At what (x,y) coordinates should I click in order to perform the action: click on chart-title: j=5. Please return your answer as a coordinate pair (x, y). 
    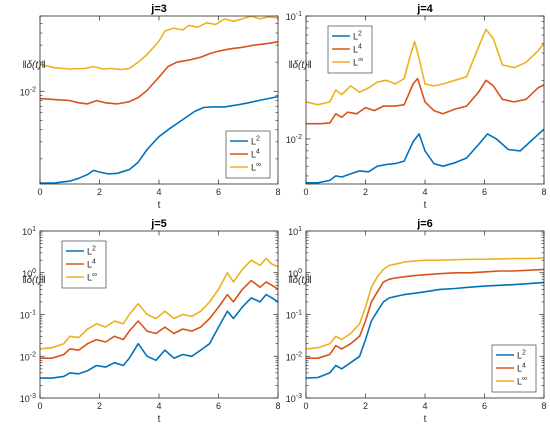
    Looking at the image, I should click on (158, 224).